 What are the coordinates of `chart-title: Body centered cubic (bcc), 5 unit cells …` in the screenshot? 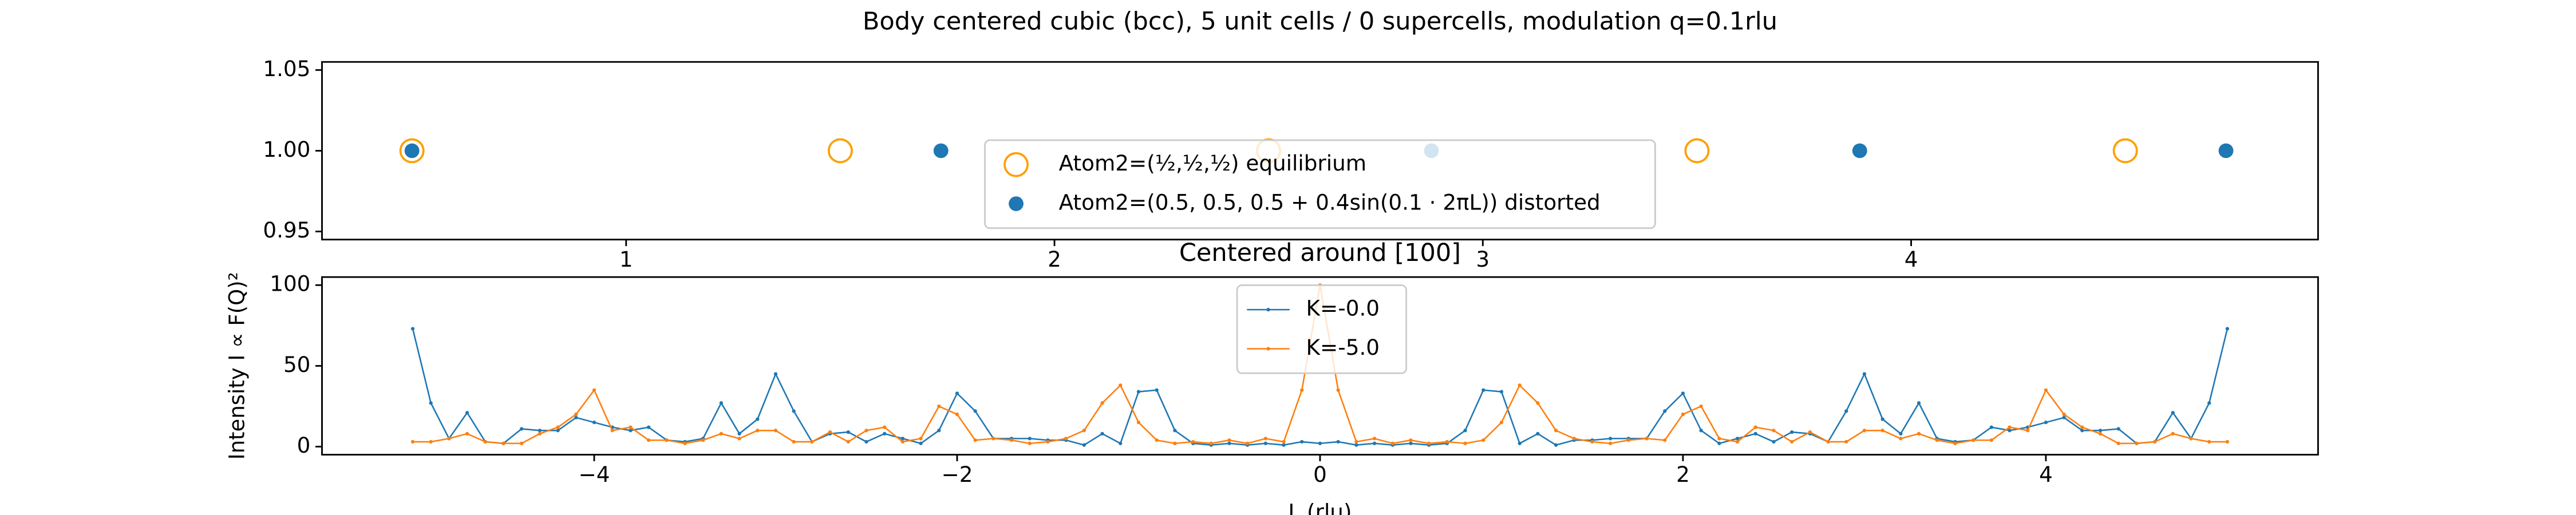 It's located at (1320, 21).